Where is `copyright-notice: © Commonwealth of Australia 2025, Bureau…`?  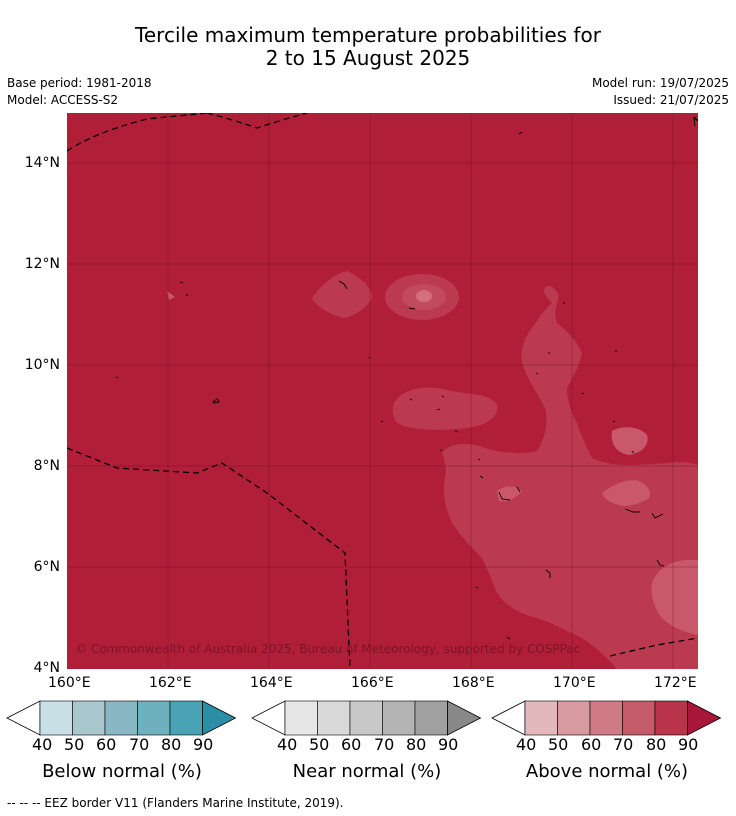 copyright-notice: © Commonwealth of Australia 2025, Bureau… is located at coordinates (328, 649).